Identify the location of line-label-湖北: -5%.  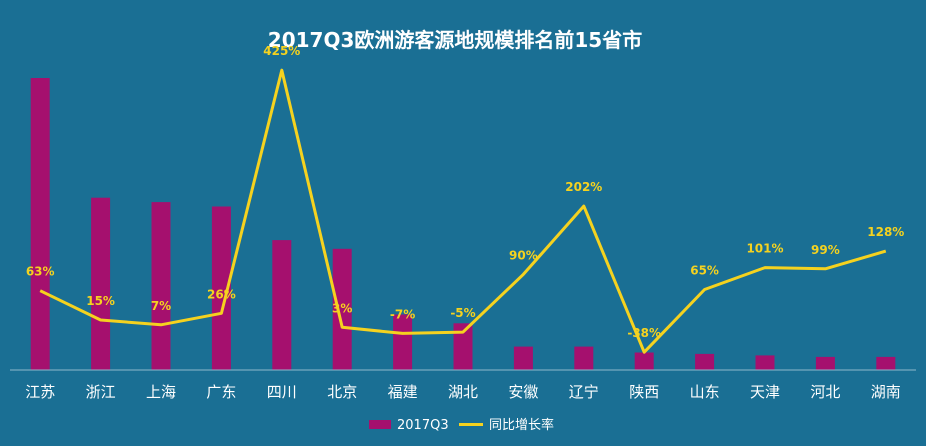
(462, 313).